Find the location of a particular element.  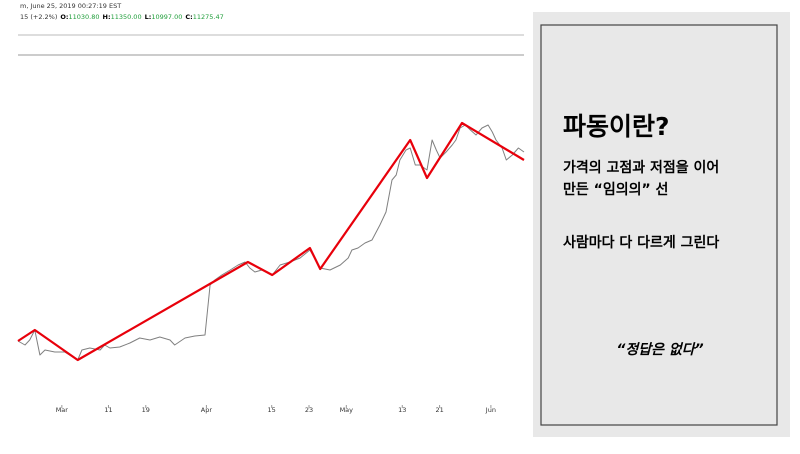

panel-text: 사람마다 다 다르게 그린다 is located at coordinates (641, 242).